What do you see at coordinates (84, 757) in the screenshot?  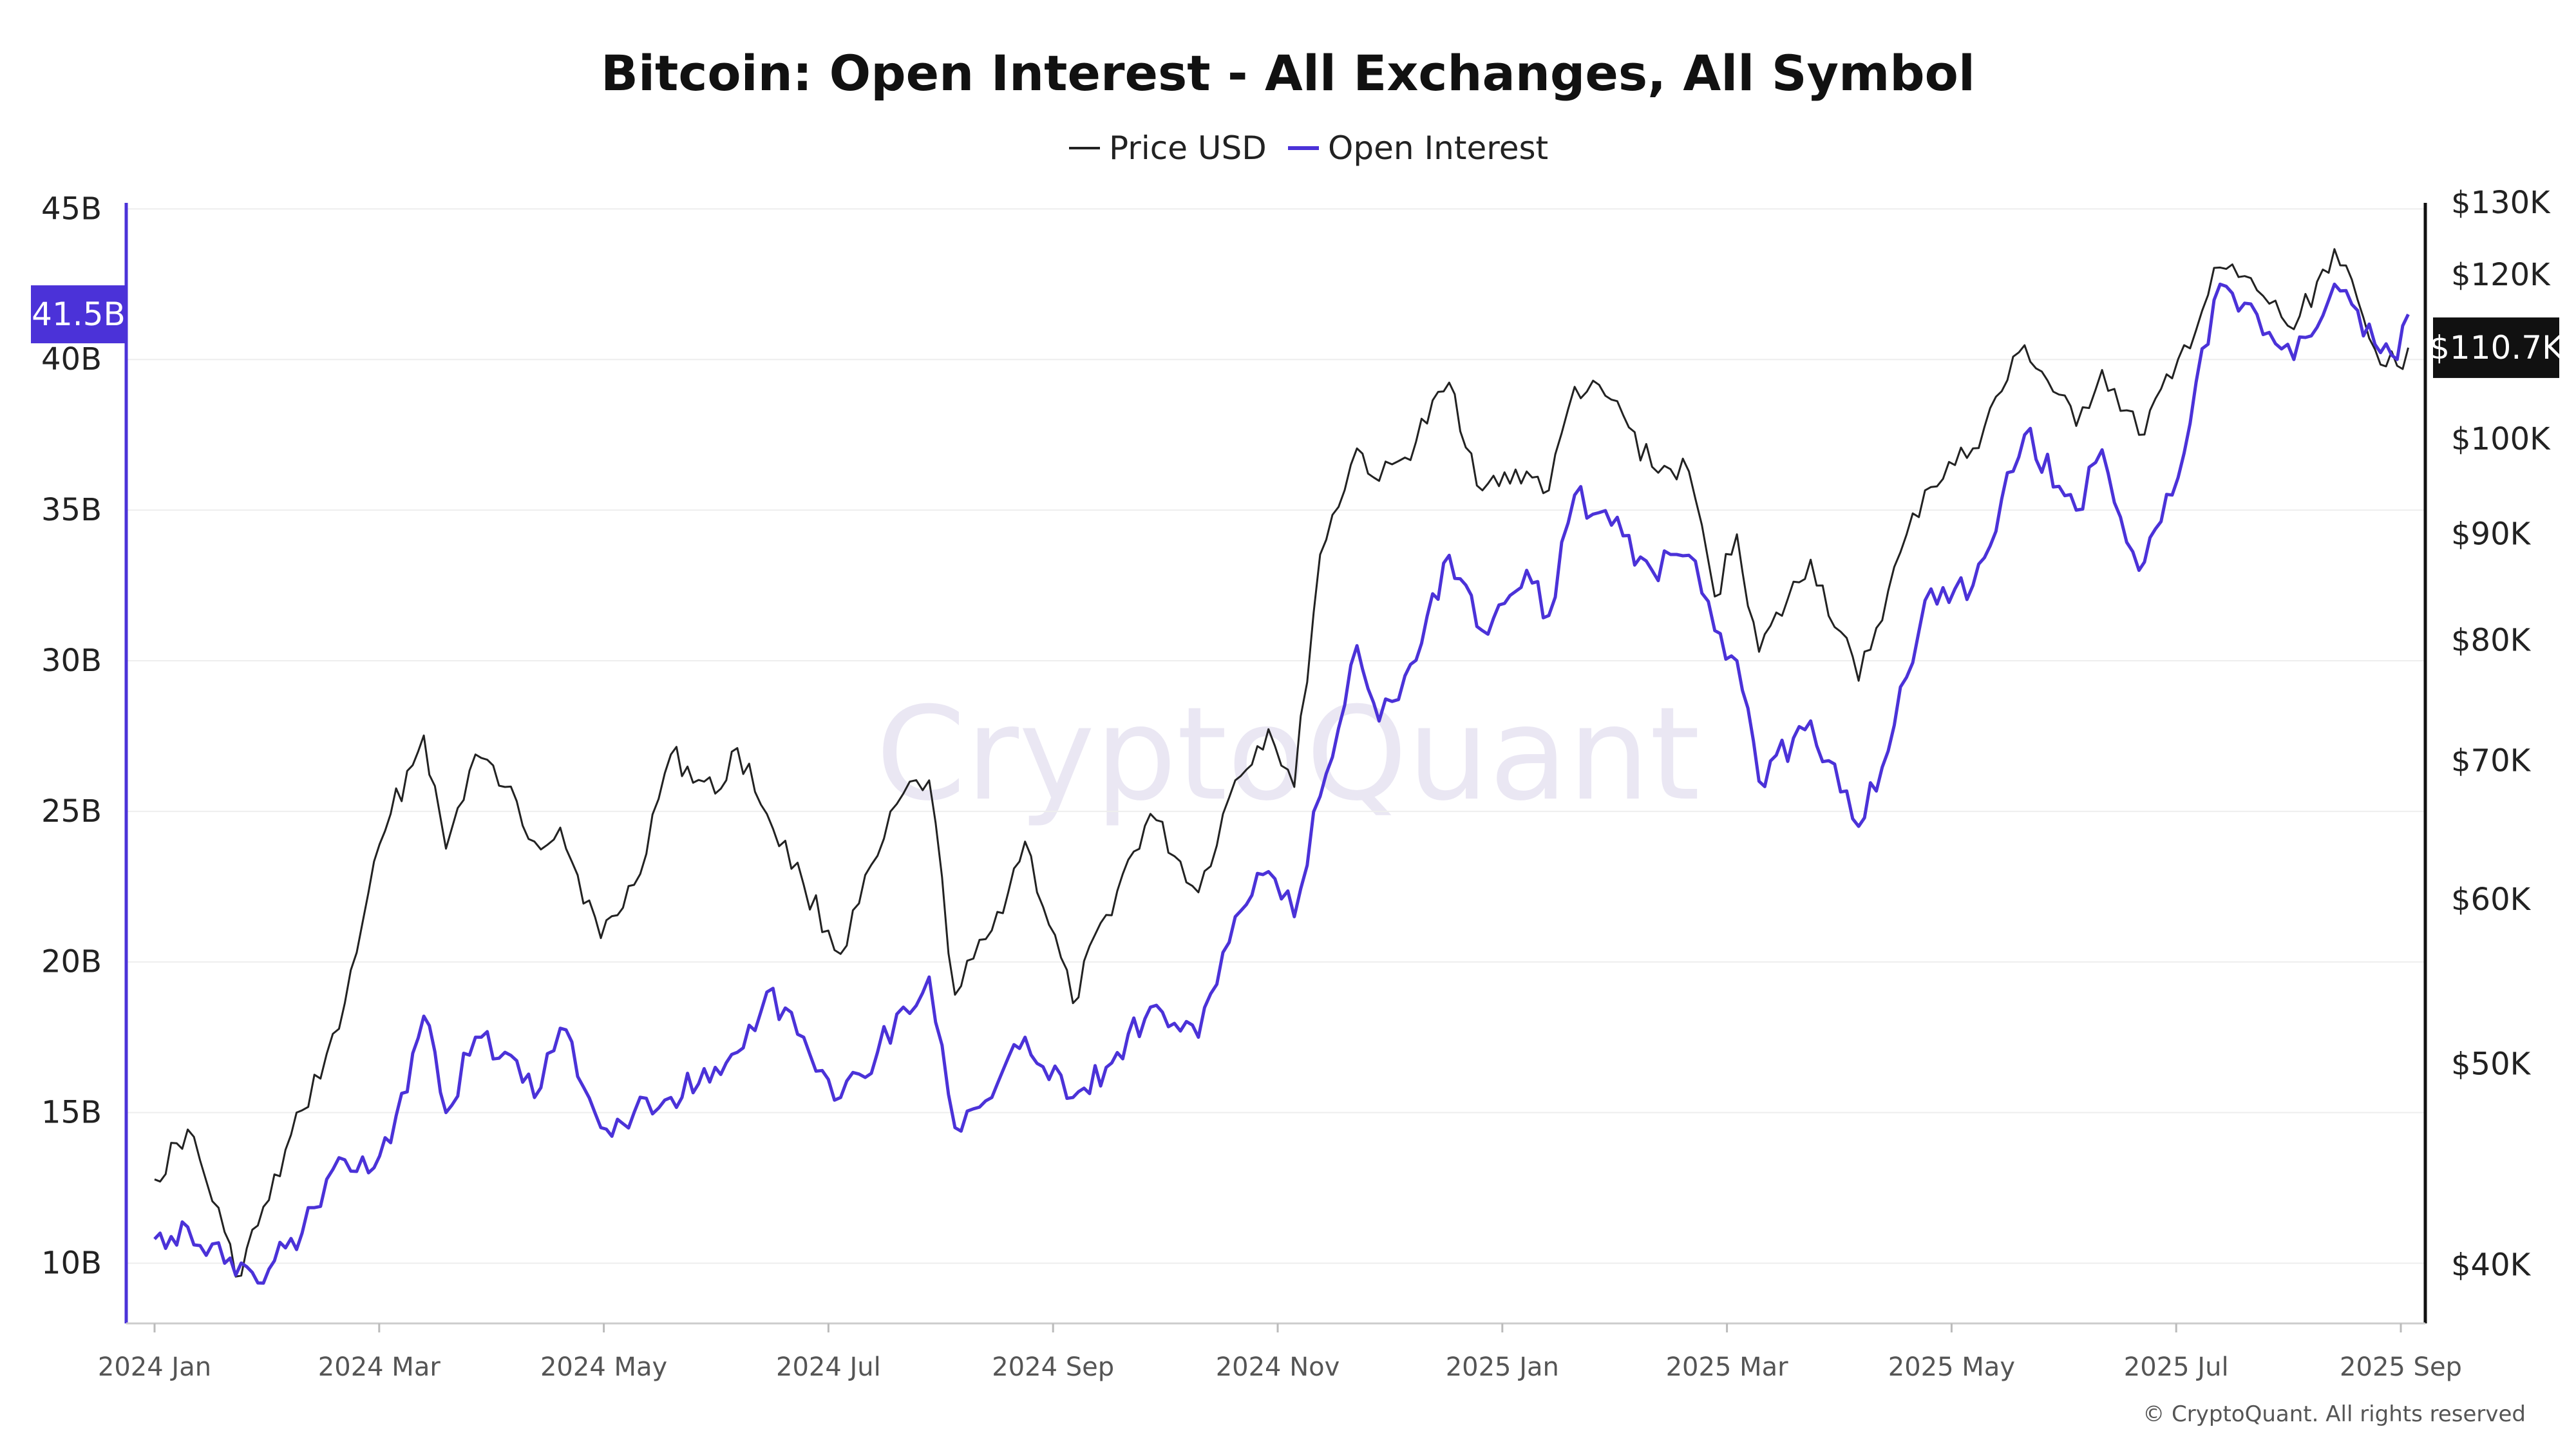 I see `left-axis: 45B 40B 35B 30B 25B 20B 15B 10B` at bounding box center [84, 757].